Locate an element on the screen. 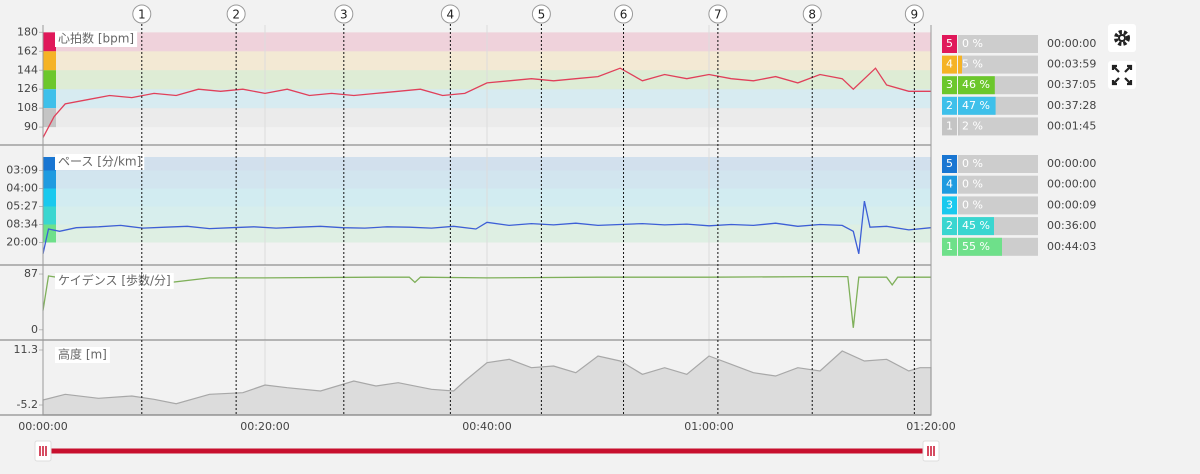 This screenshot has width=1200, height=474. y-tick-label: 08:34 is located at coordinates (22, 224).